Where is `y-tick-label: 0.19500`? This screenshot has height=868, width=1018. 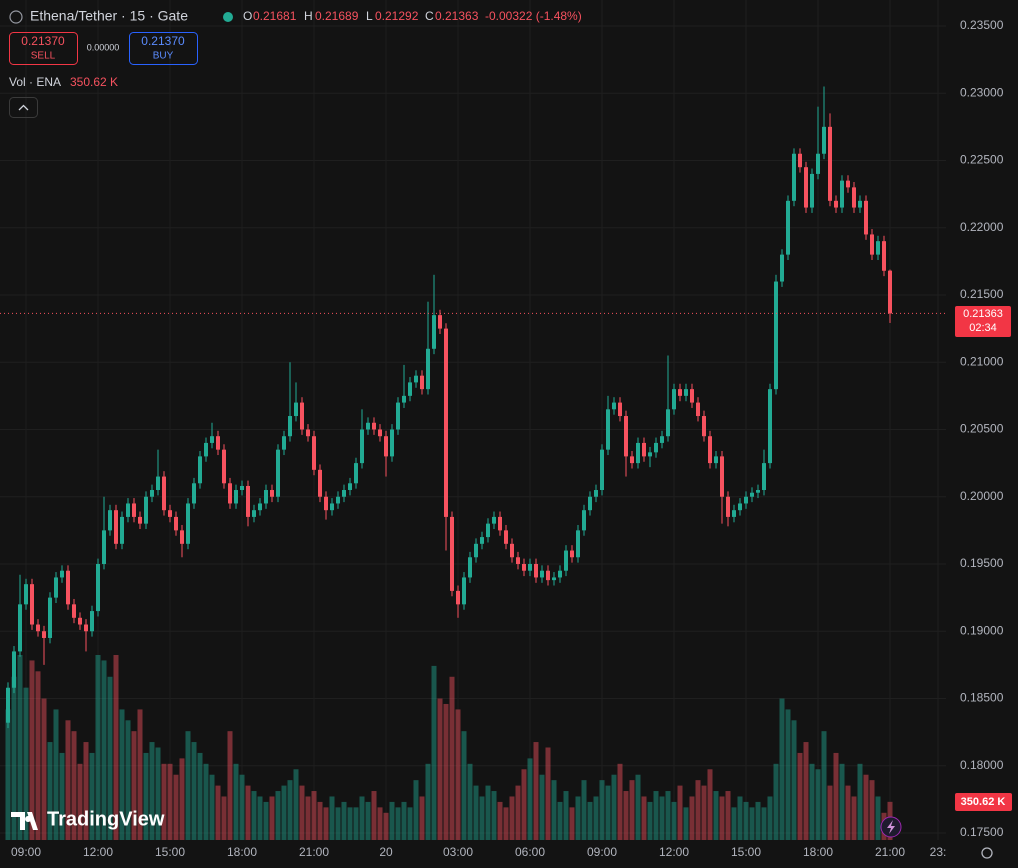
y-tick-label: 0.19500 is located at coordinates (982, 563).